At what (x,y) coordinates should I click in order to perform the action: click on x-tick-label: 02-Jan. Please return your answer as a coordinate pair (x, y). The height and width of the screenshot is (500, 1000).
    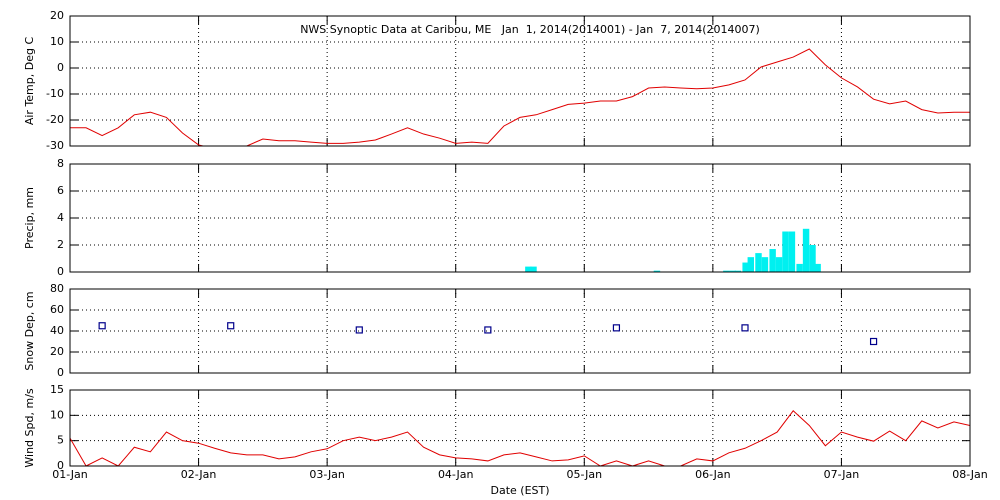
    Looking at the image, I should click on (199, 474).